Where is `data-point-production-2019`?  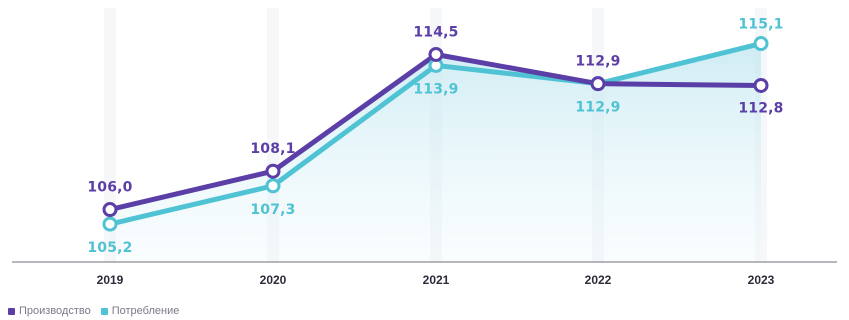
data-point-production-2019 is located at coordinates (110, 210).